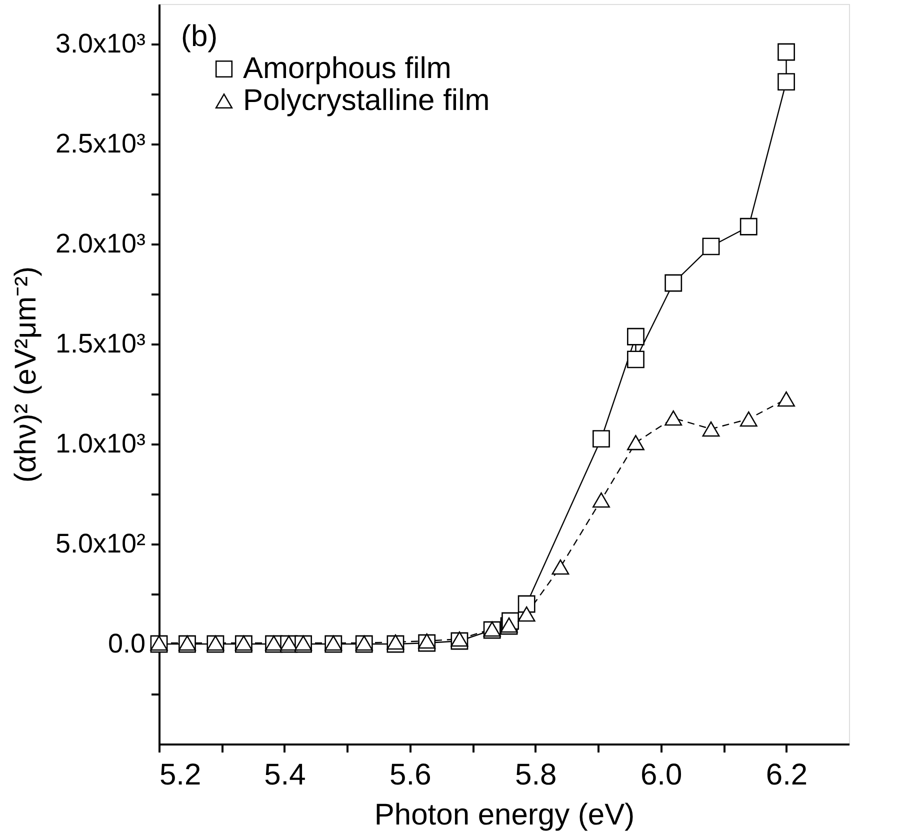 The width and height of the screenshot is (914, 839). What do you see at coordinates (100, 43) in the screenshot?
I see `y-tick-label: 3.0x10³` at bounding box center [100, 43].